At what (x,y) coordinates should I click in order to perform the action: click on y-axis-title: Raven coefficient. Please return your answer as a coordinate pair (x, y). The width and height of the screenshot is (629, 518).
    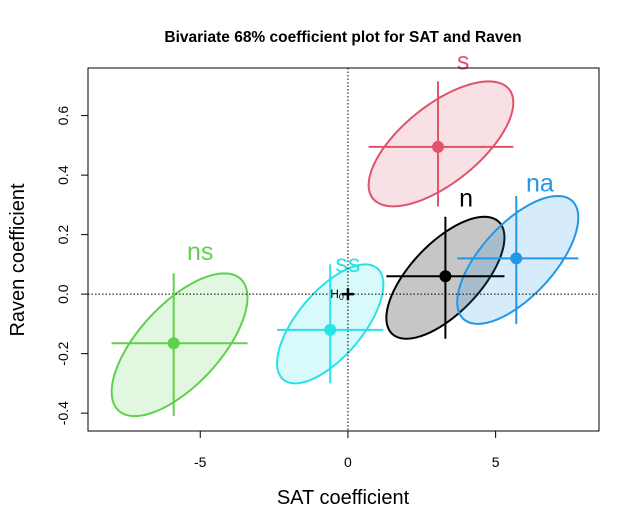
    Looking at the image, I should click on (18, 260).